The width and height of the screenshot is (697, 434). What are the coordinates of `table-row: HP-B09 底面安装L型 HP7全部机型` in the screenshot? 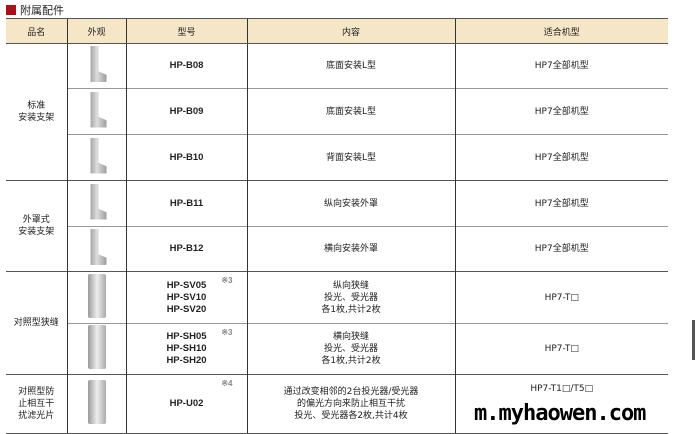 It's located at (337, 111).